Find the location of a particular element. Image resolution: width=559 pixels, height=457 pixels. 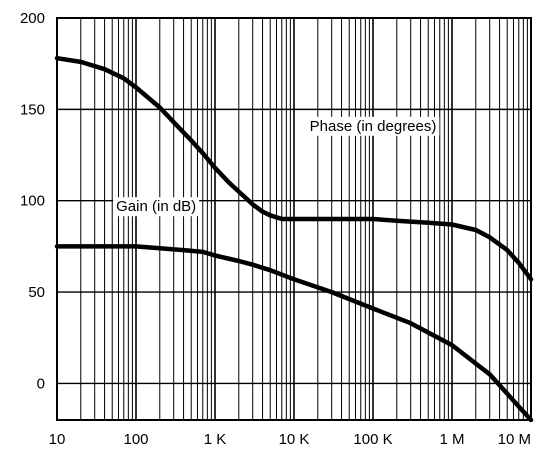

y-tick-label: 100 is located at coordinates (32, 201).